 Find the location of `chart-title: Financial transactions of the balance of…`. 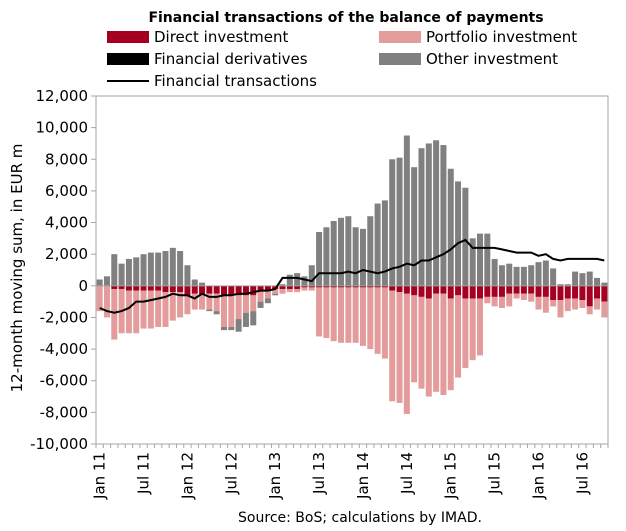

chart-title: Financial transactions of the balance of… is located at coordinates (345, 18).